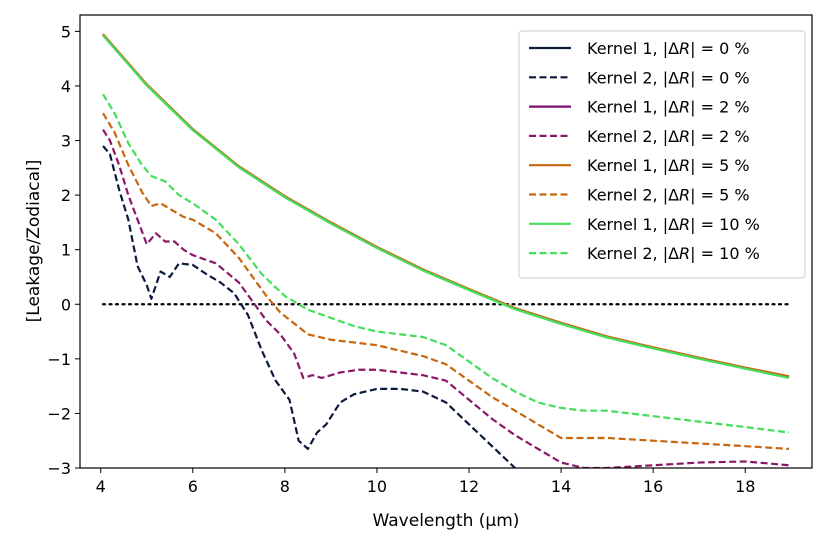 The height and width of the screenshot is (554, 830). Describe the element at coordinates (668, 107) in the screenshot. I see `legend-label-3: Kernel 1, |ΔR| = 2 %` at that location.